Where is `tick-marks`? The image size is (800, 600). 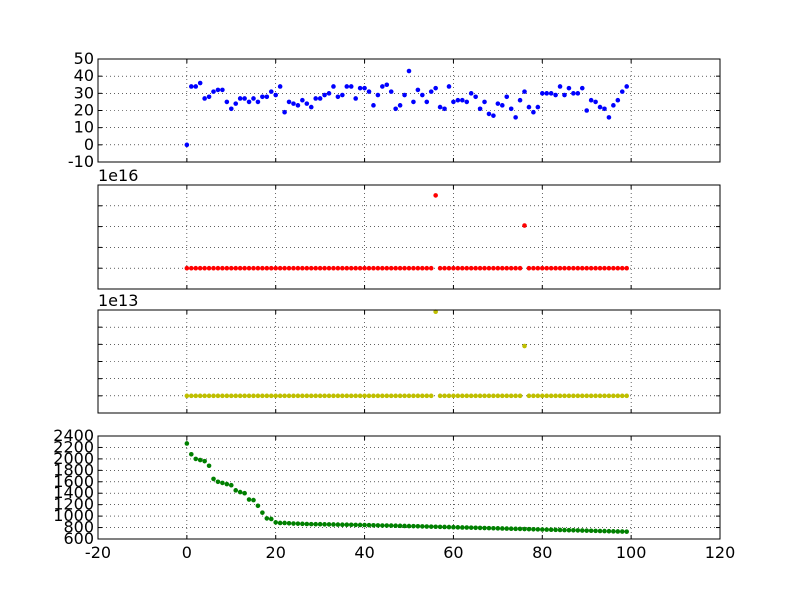
tick-marks is located at coordinates (409, 487).